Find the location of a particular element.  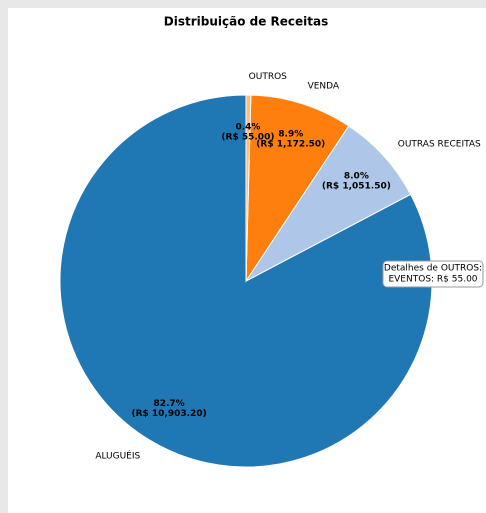

percent-label: 8.9% is located at coordinates (290, 135).